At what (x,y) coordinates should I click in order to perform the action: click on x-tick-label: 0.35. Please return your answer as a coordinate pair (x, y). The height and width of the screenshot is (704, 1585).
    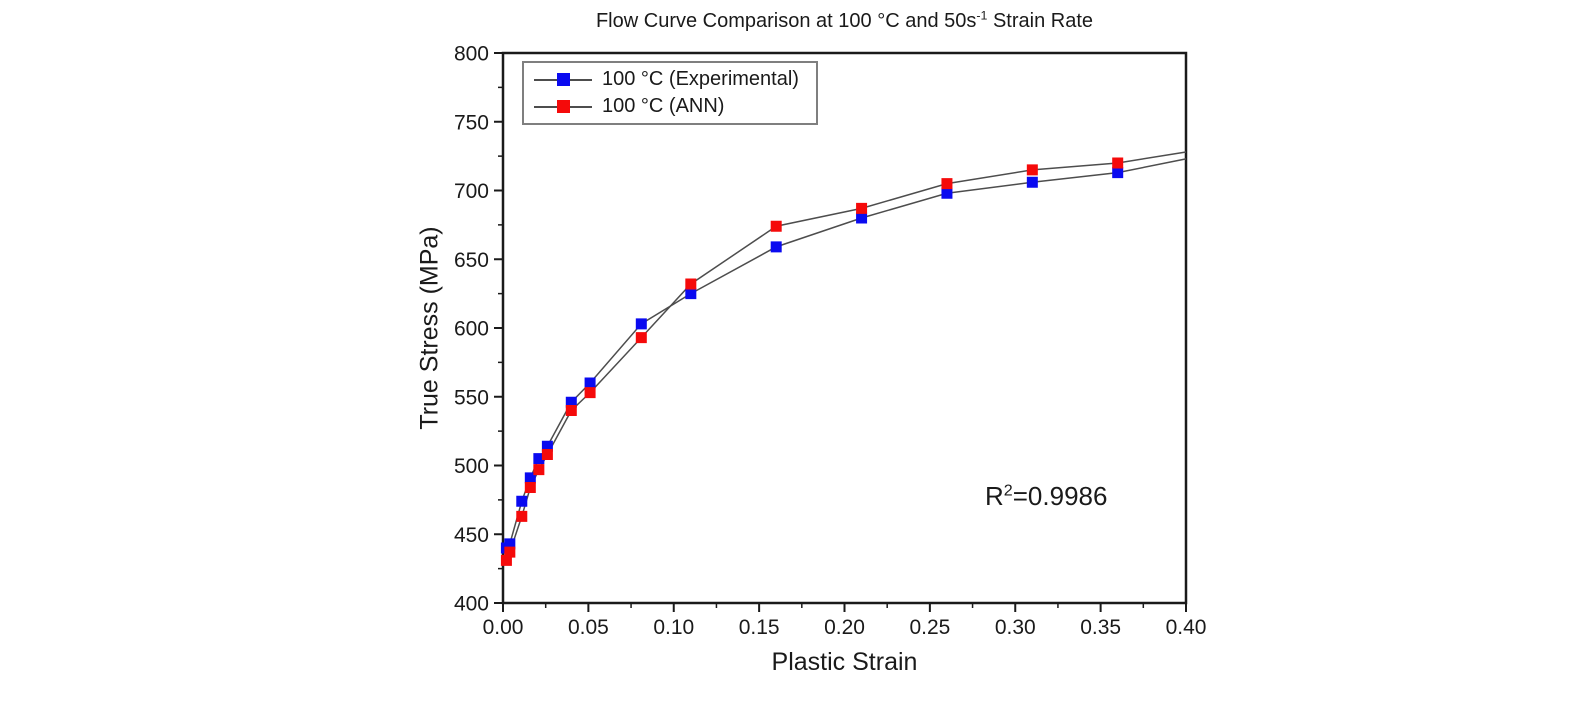
    Looking at the image, I should click on (1100, 627).